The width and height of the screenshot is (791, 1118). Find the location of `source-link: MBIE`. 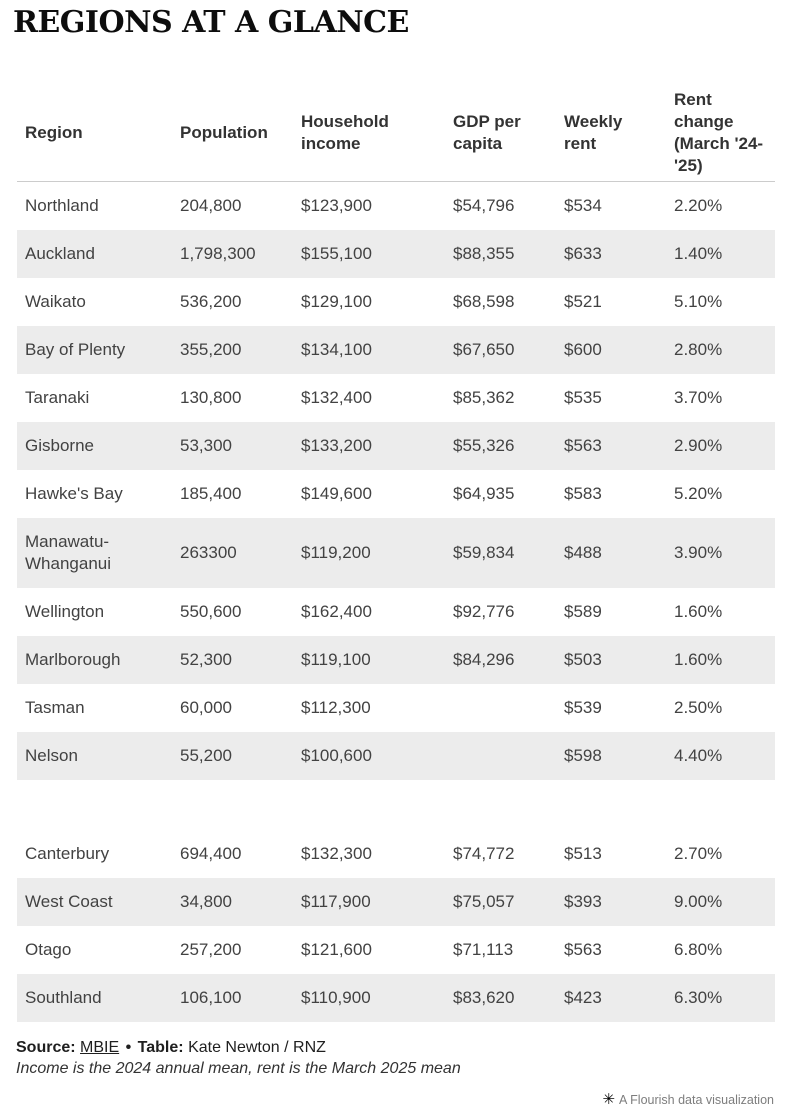

source-link: MBIE is located at coordinates (100, 1047).